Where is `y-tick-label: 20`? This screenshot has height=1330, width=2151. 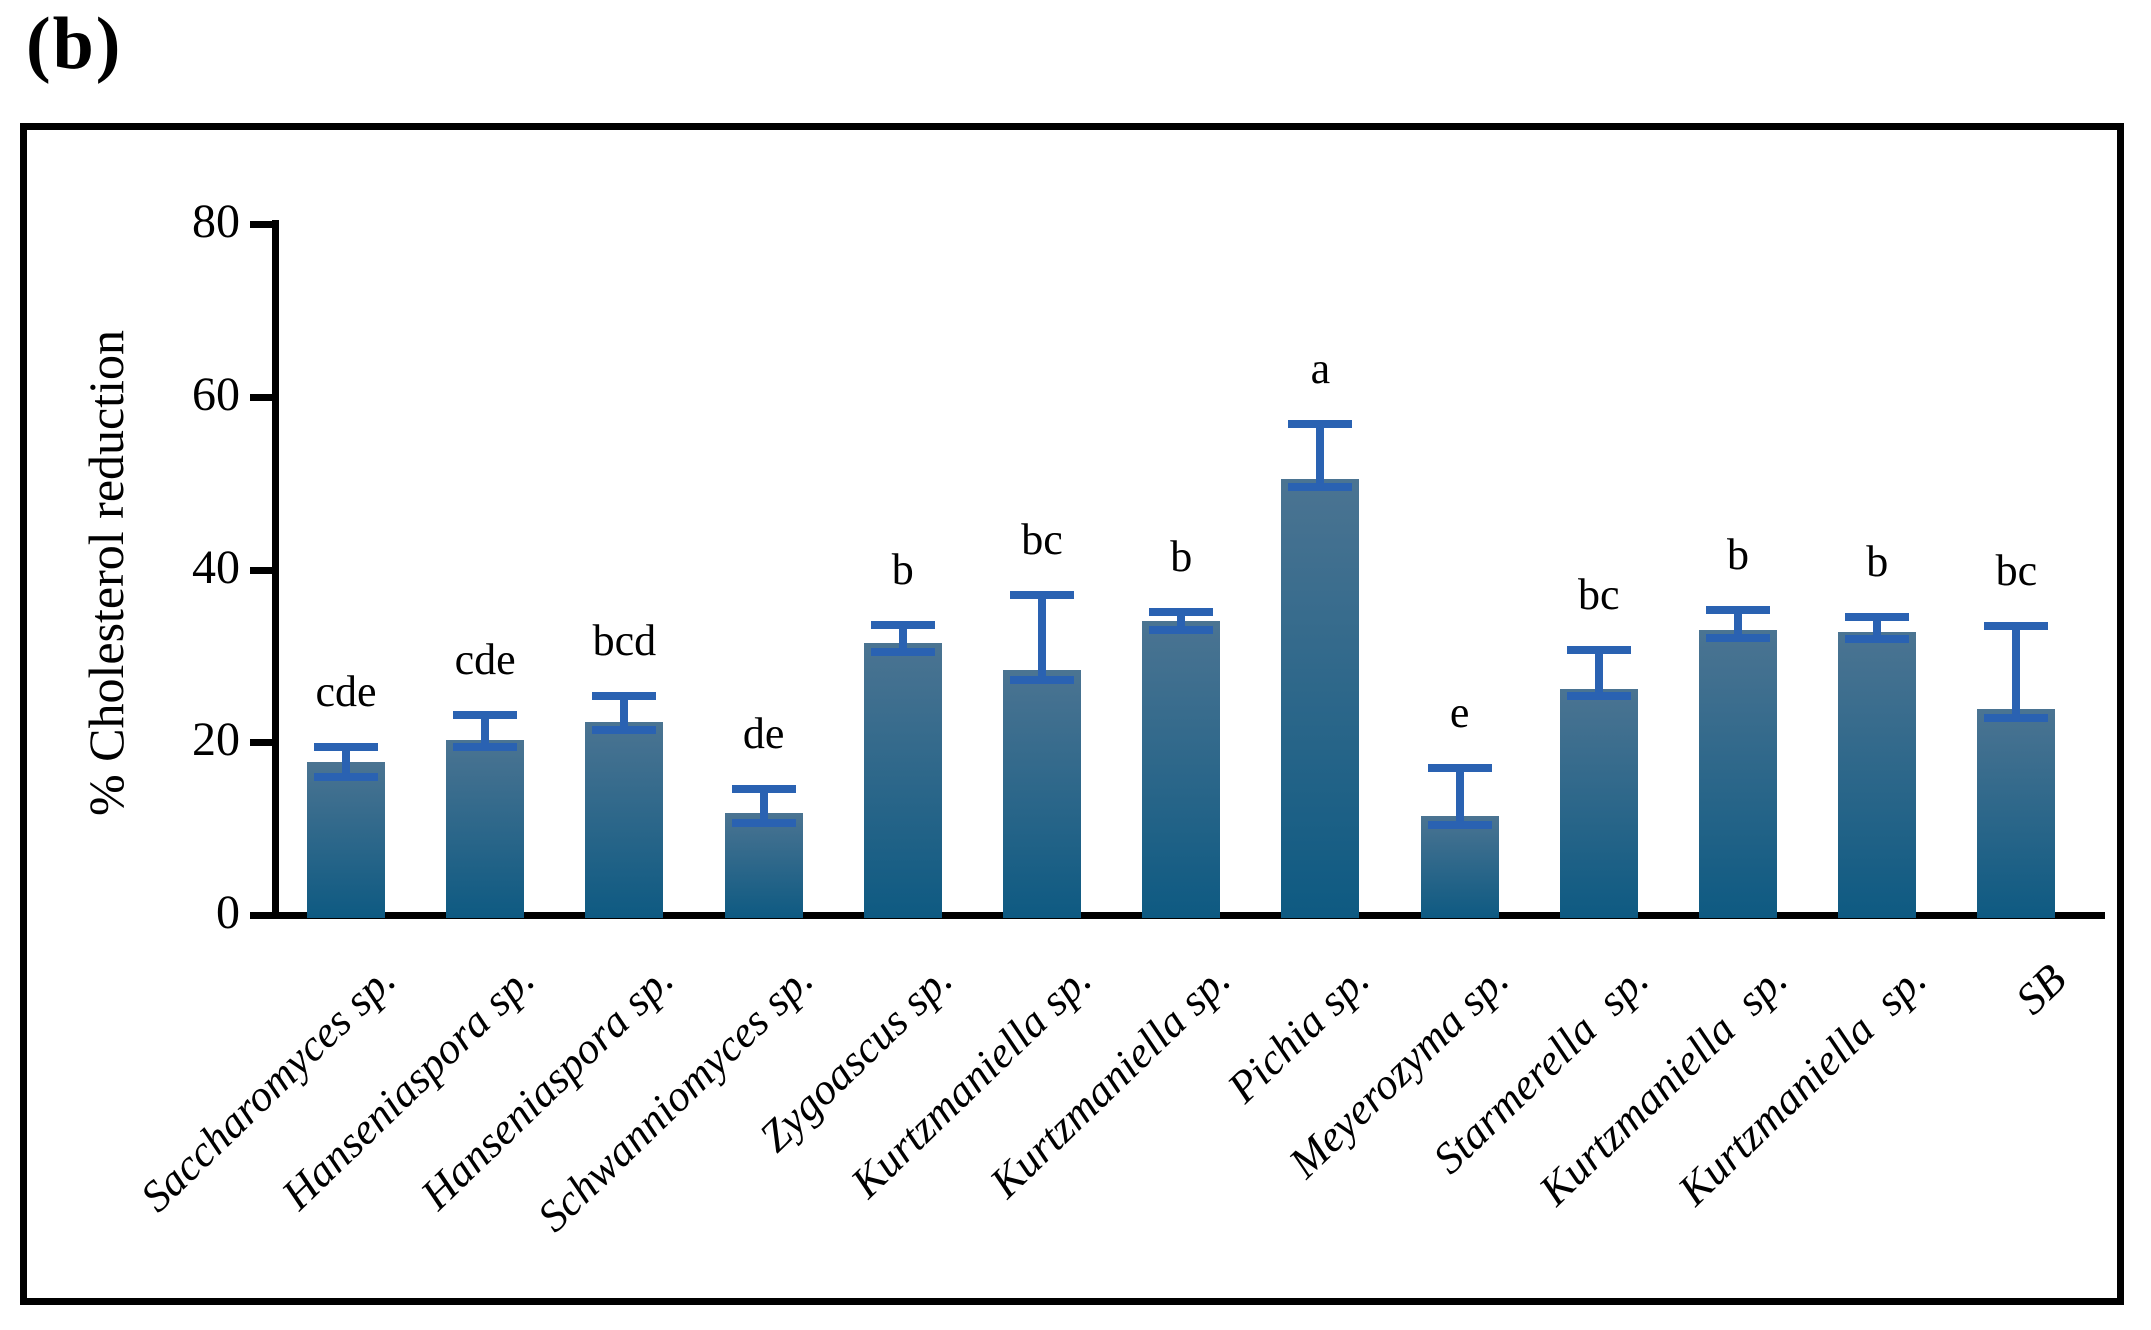
y-tick-label: 20 is located at coordinates (216, 740).